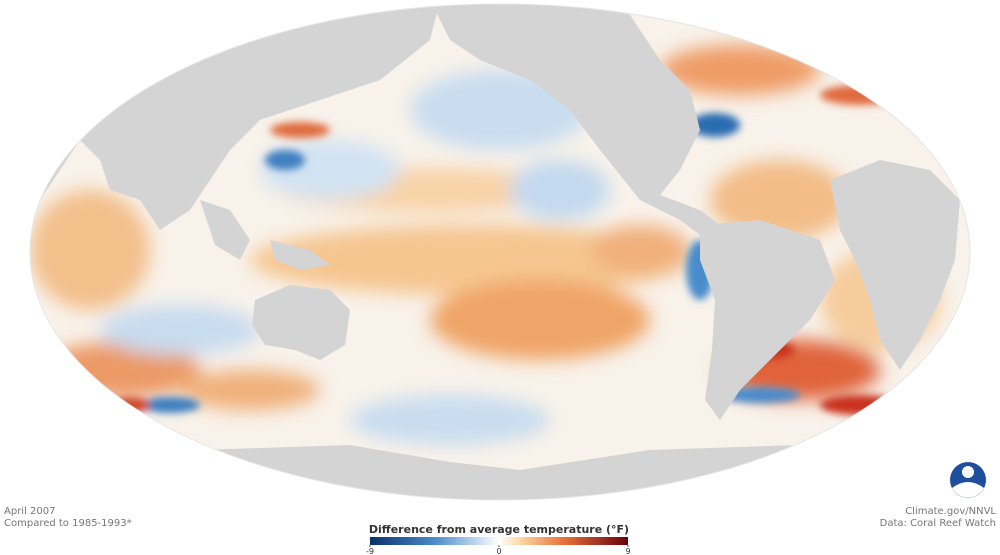 Image resolution: width=1000 pixels, height=555 pixels. What do you see at coordinates (968, 480) in the screenshot?
I see `noaa-logo` at bounding box center [968, 480].